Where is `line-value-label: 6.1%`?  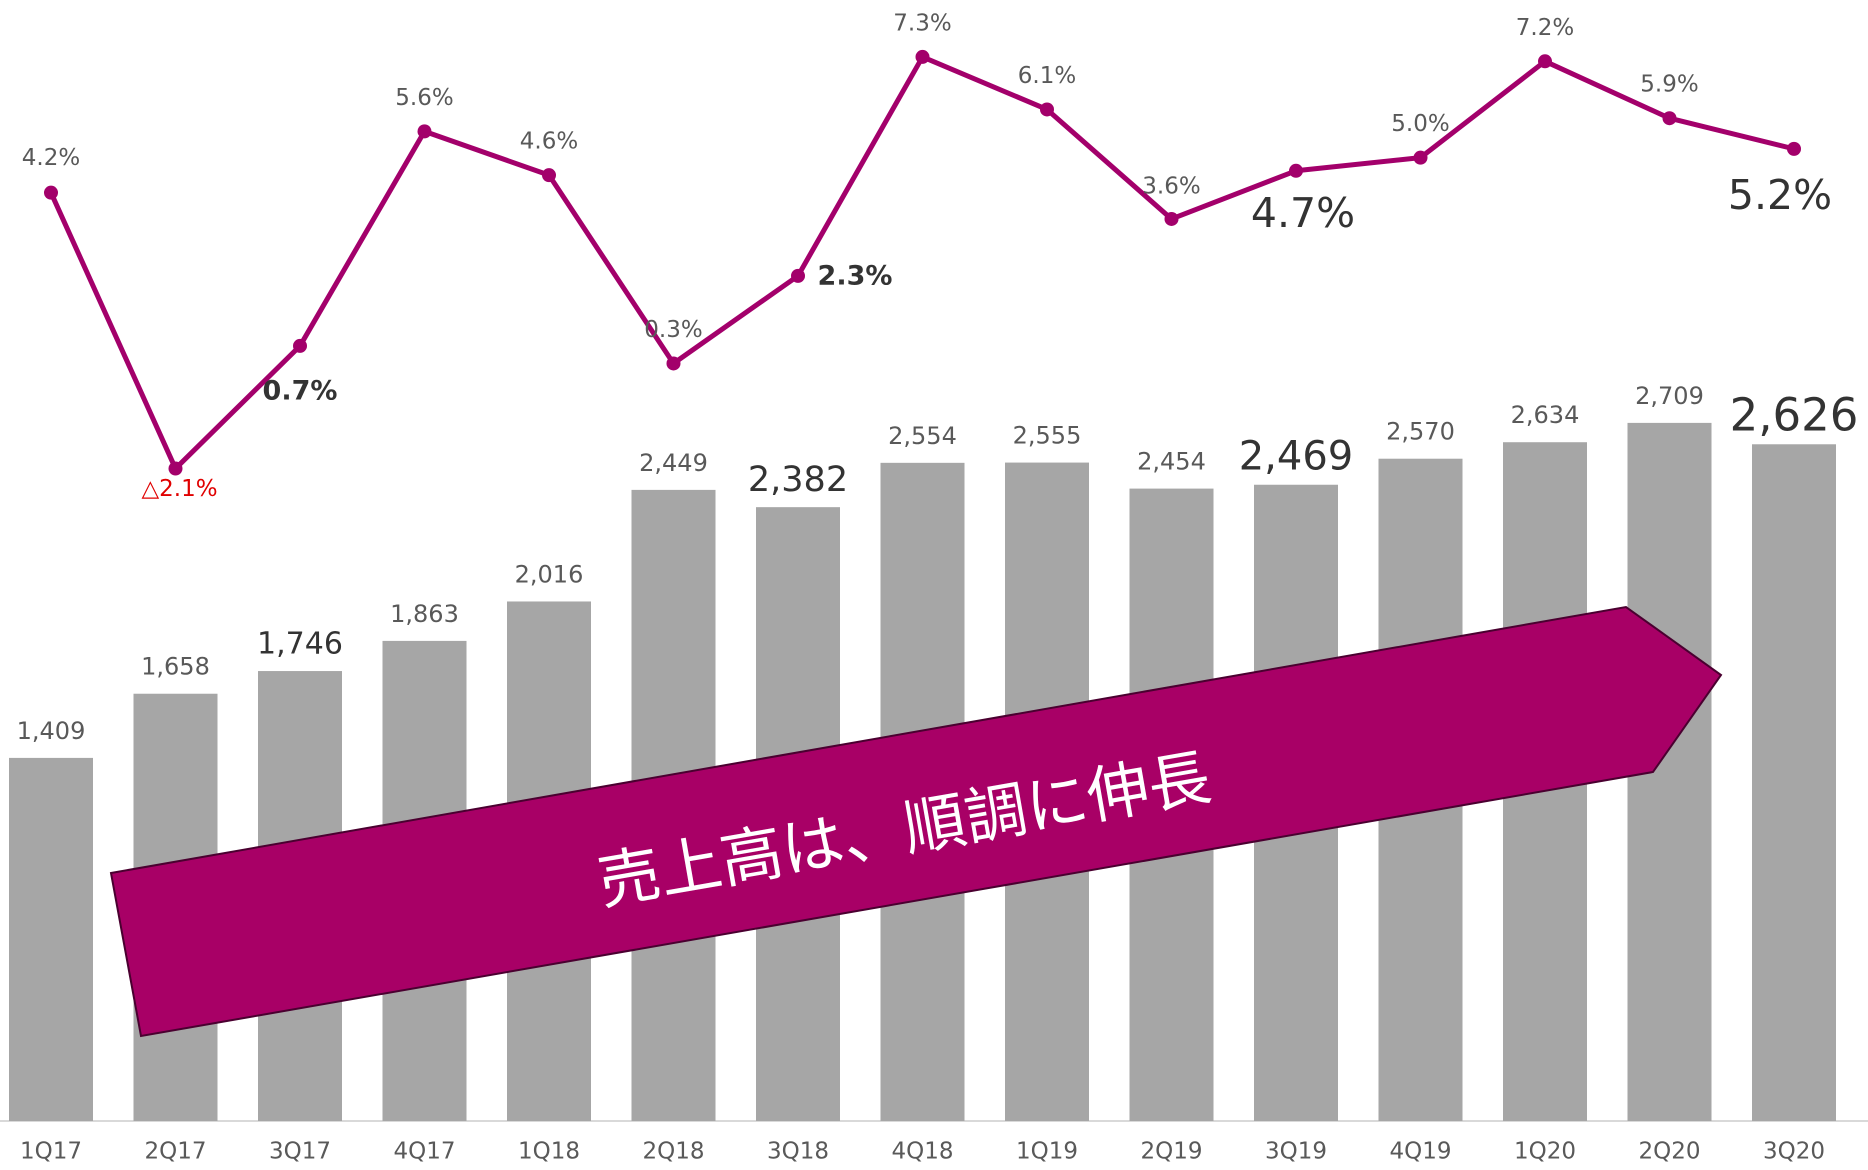 line-value-label: 6.1% is located at coordinates (1047, 76).